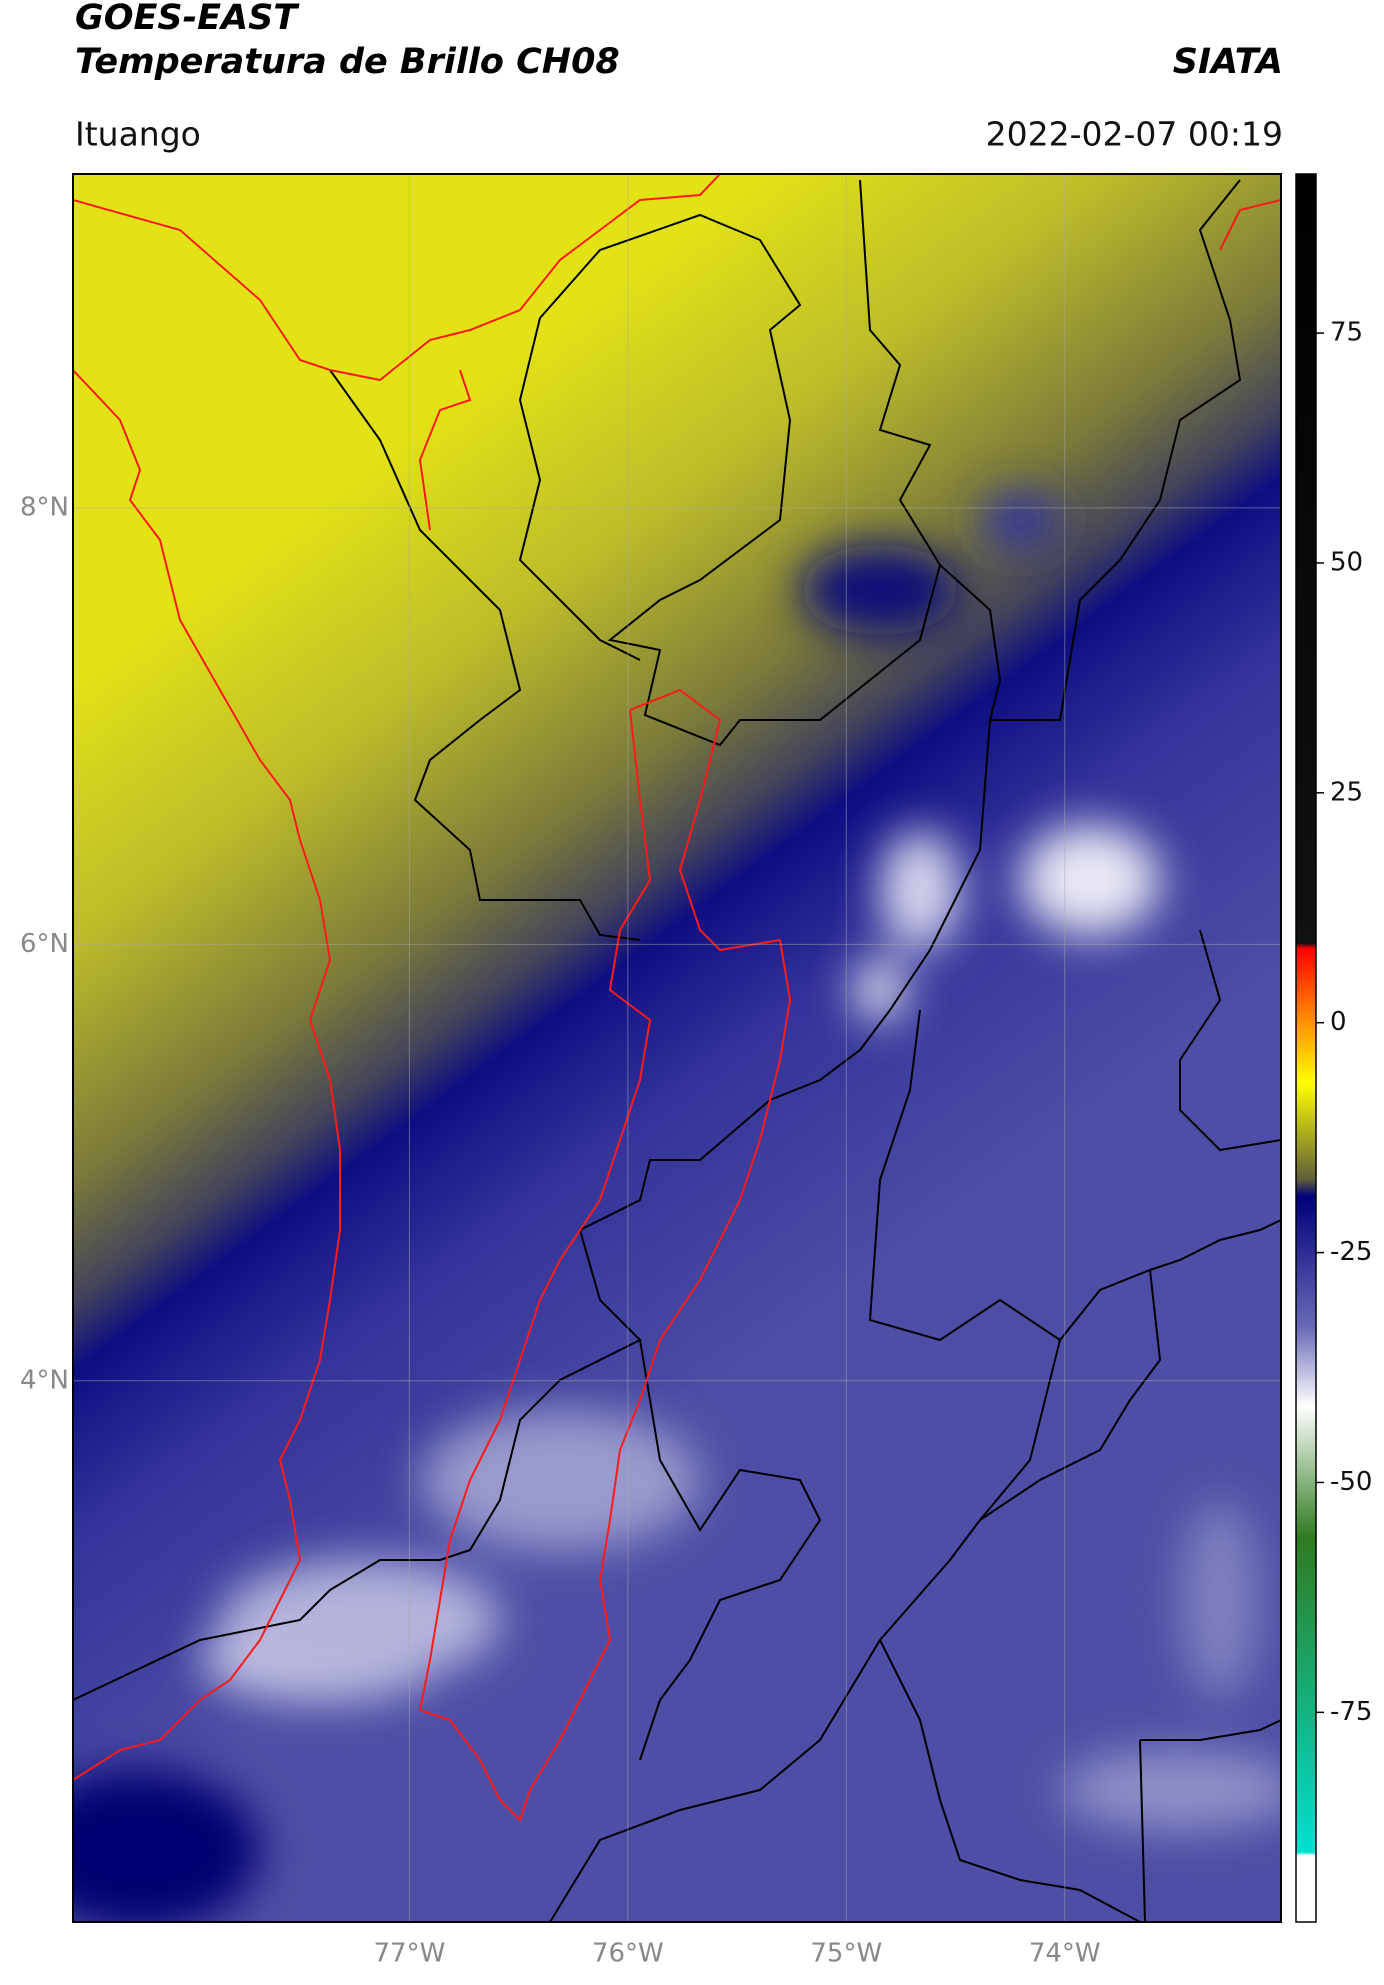 Image resolution: width=1384 pixels, height=1985 pixels. What do you see at coordinates (347, 62) in the screenshot?
I see `subtitle: Temperatura de Brillo CH08` at bounding box center [347, 62].